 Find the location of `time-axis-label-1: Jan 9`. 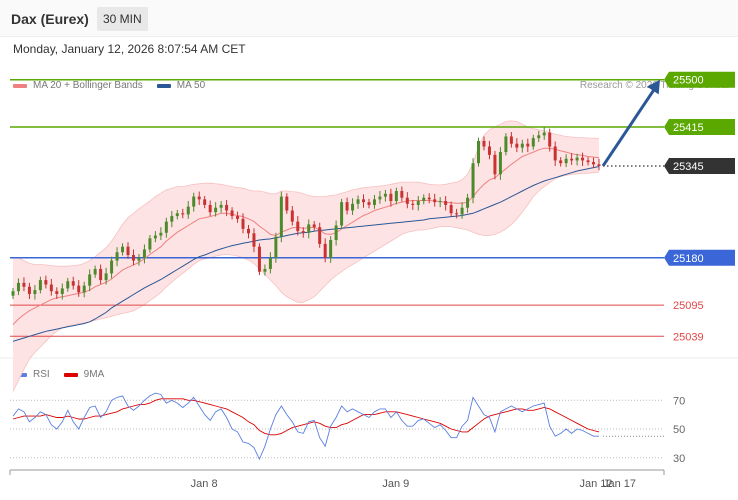

time-axis-label-1: Jan 9 is located at coordinates (395, 484).